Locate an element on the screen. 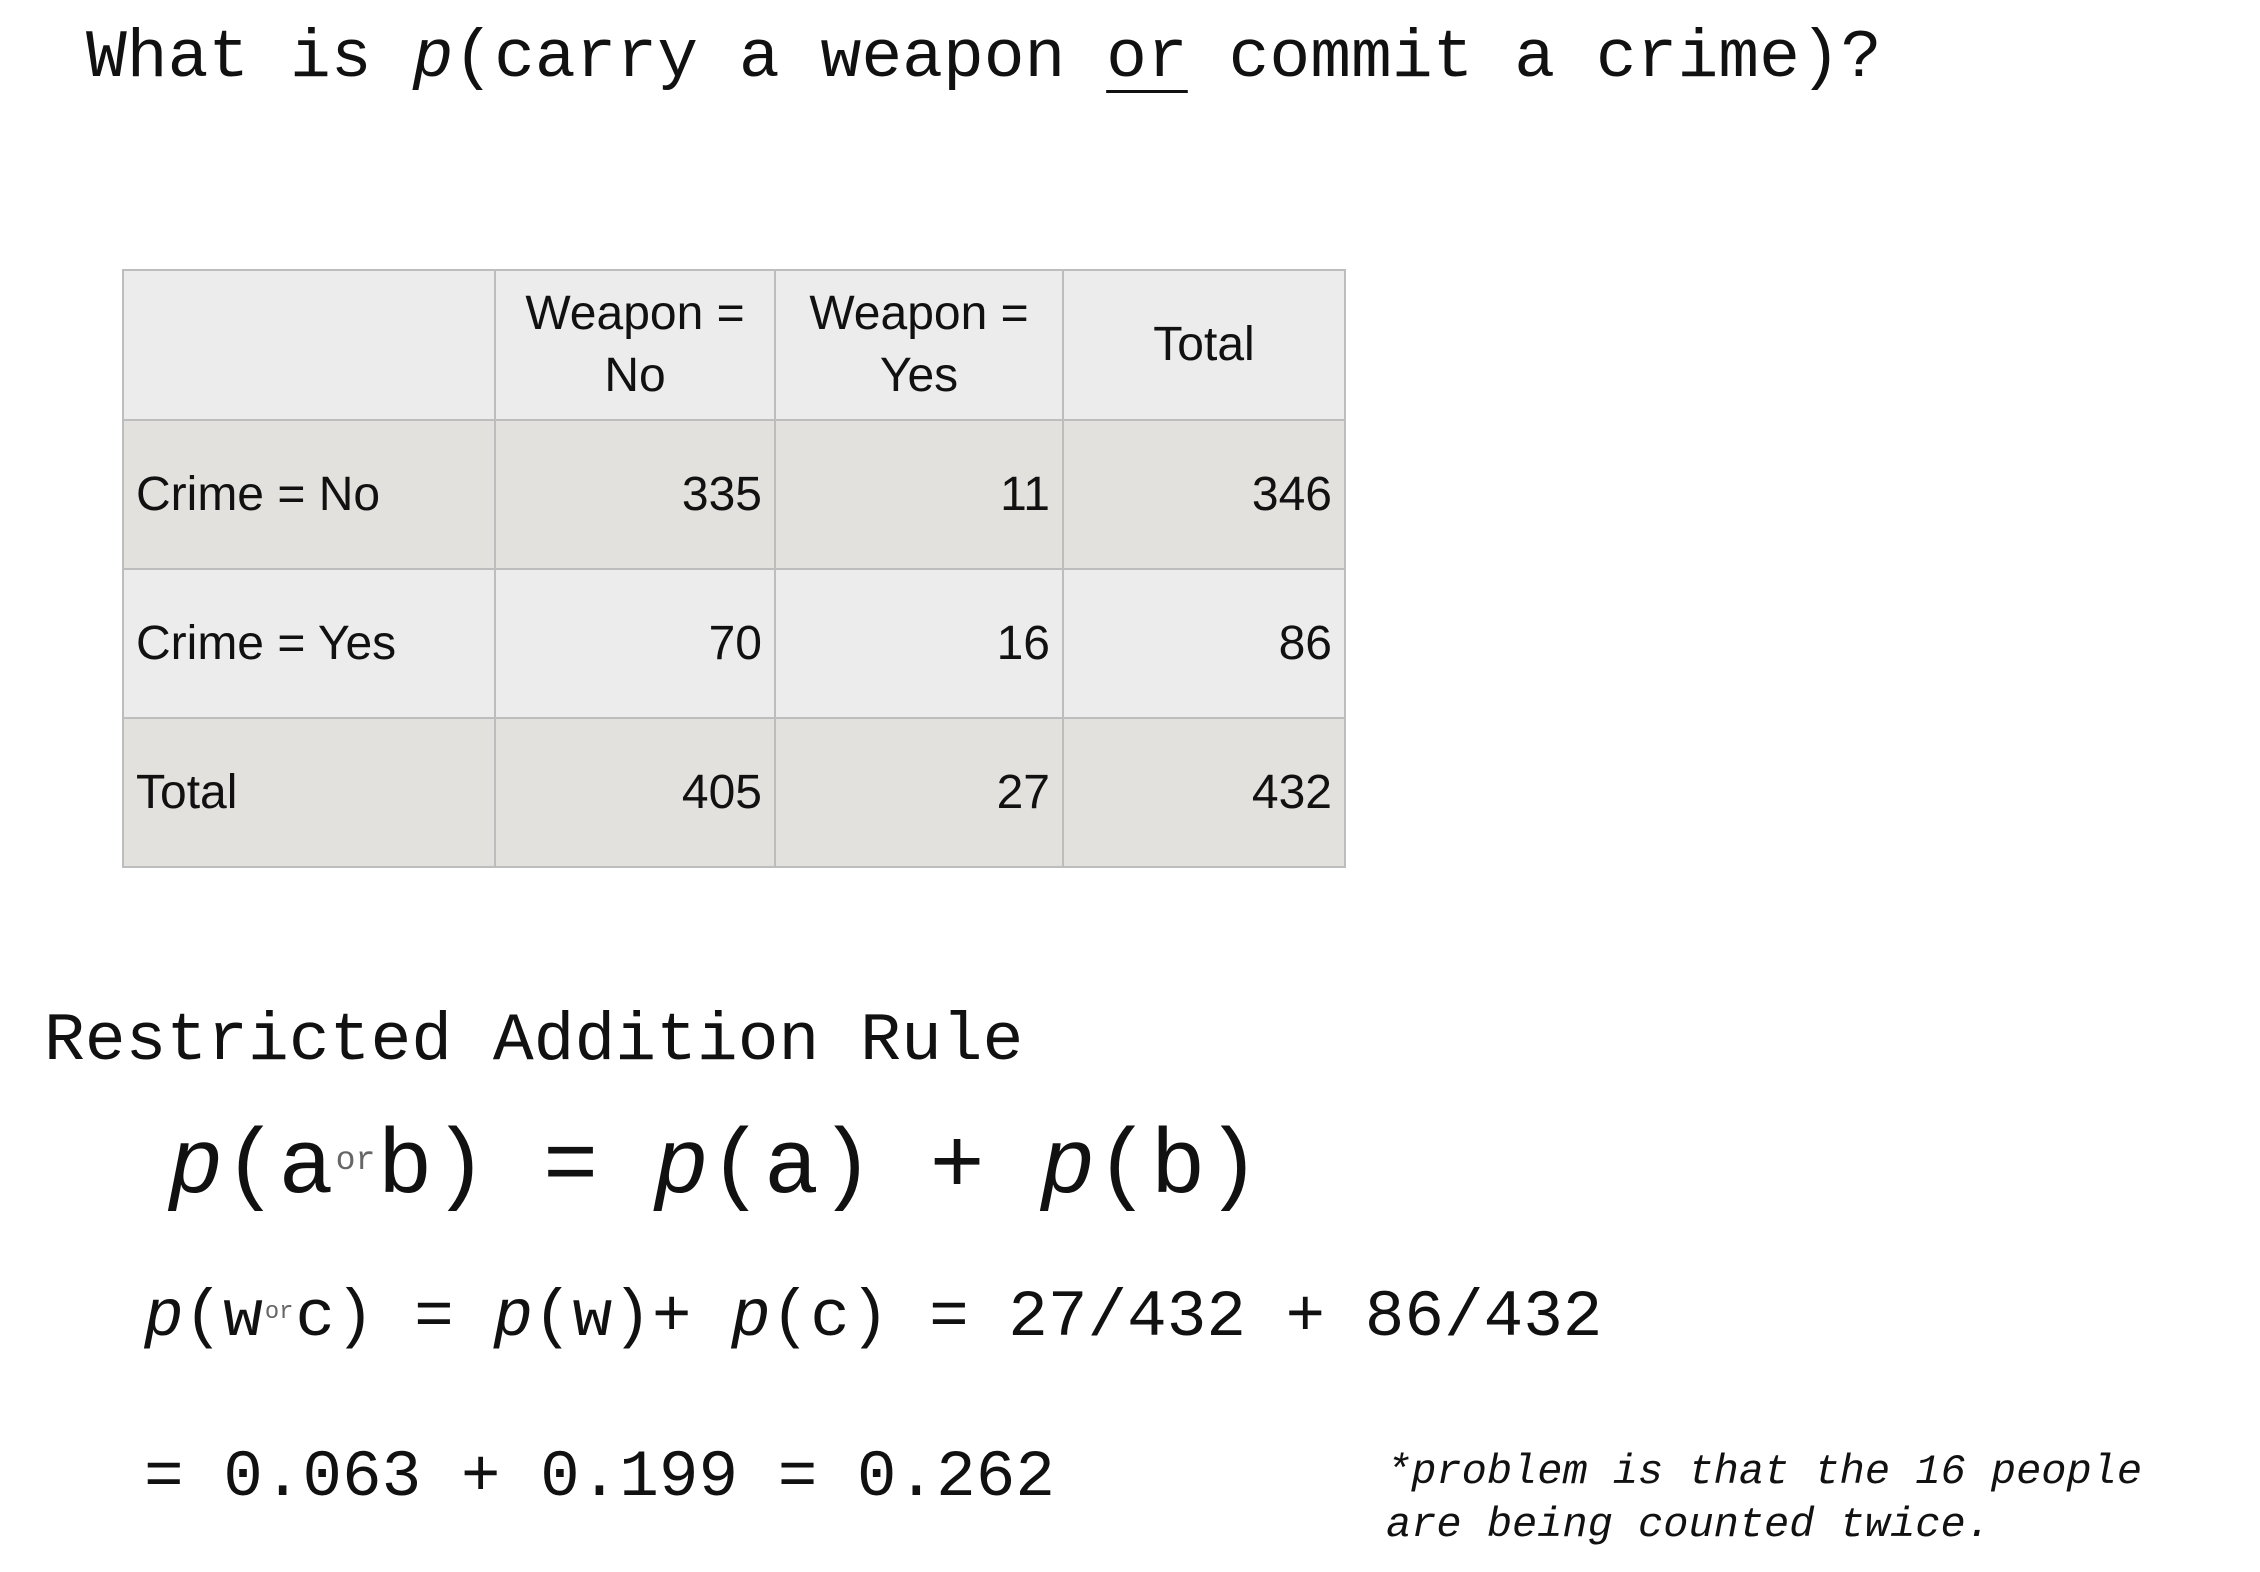 This screenshot has height=1572, width=2260. question-suffix: commit a crime)? is located at coordinates (1534, 58).